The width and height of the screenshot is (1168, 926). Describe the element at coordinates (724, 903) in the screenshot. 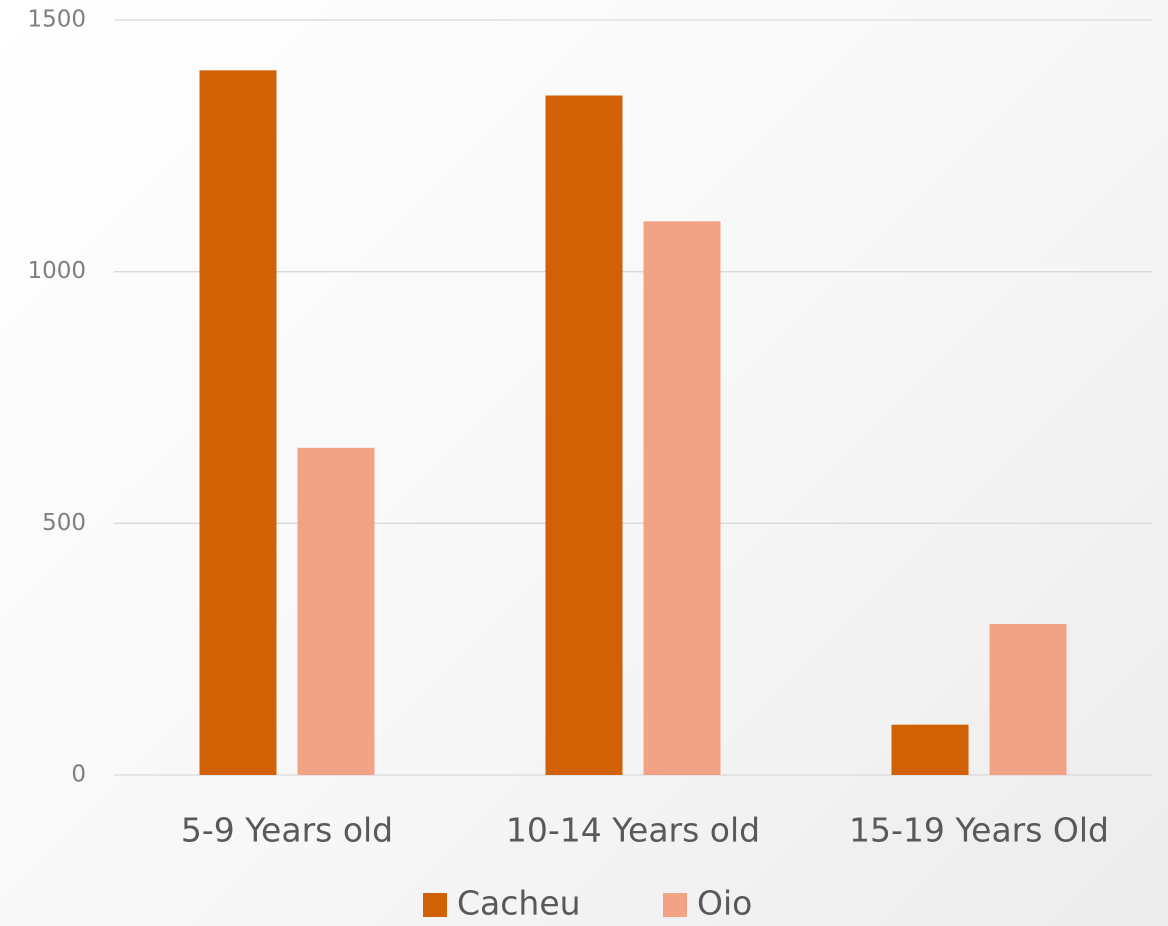

I see `legend-label: Oio` at that location.